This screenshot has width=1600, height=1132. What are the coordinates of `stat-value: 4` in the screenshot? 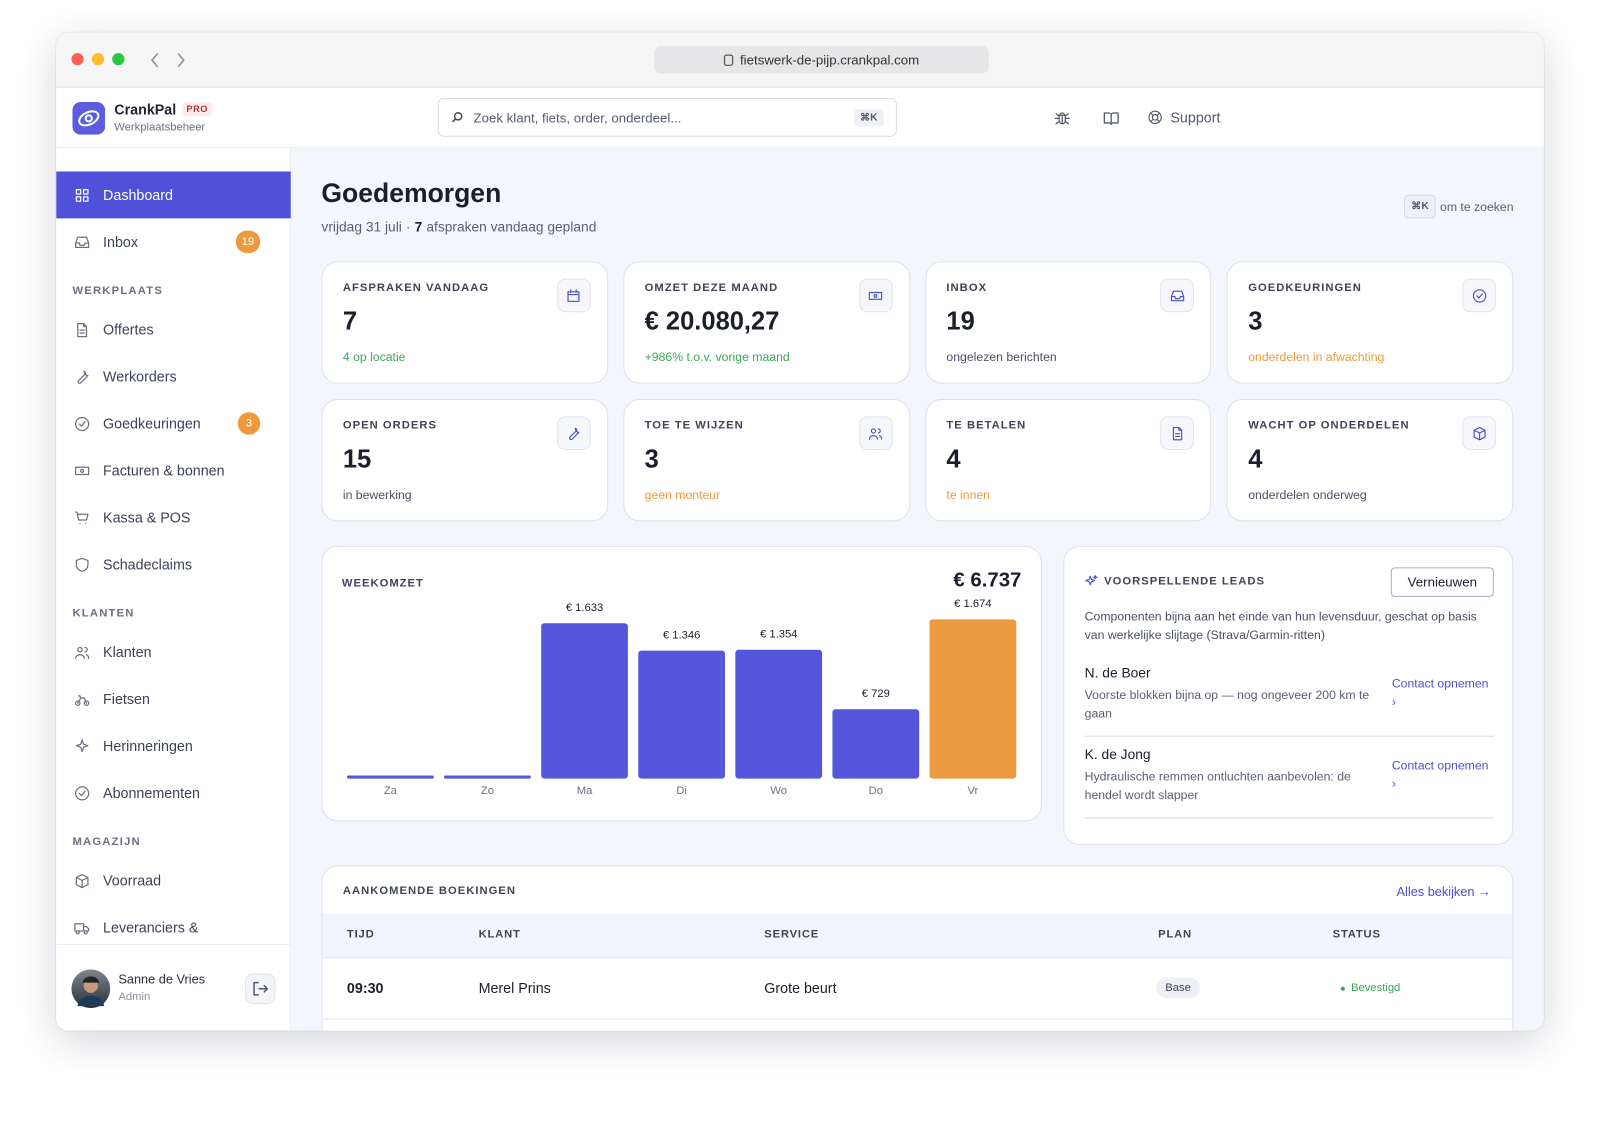 It's located at (953, 459).